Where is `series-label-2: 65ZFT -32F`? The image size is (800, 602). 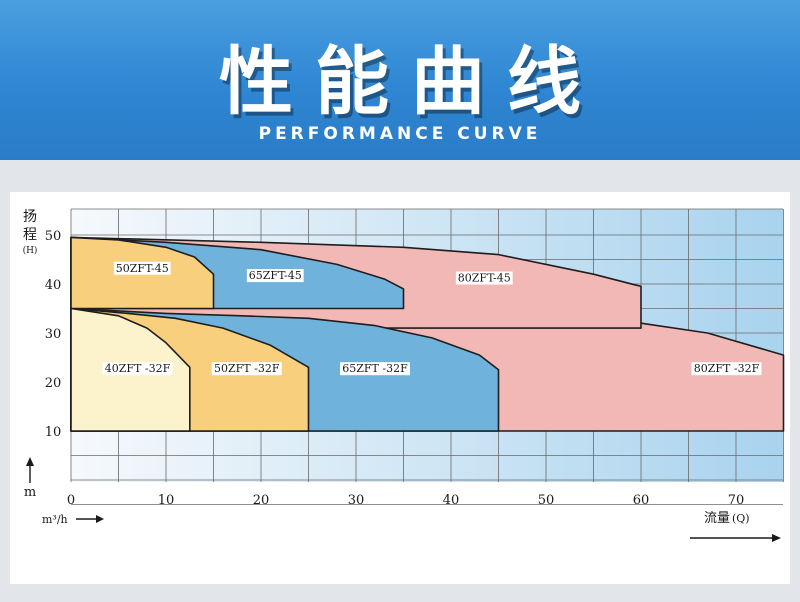
series-label-2: 65ZFT -32F is located at coordinates (375, 368).